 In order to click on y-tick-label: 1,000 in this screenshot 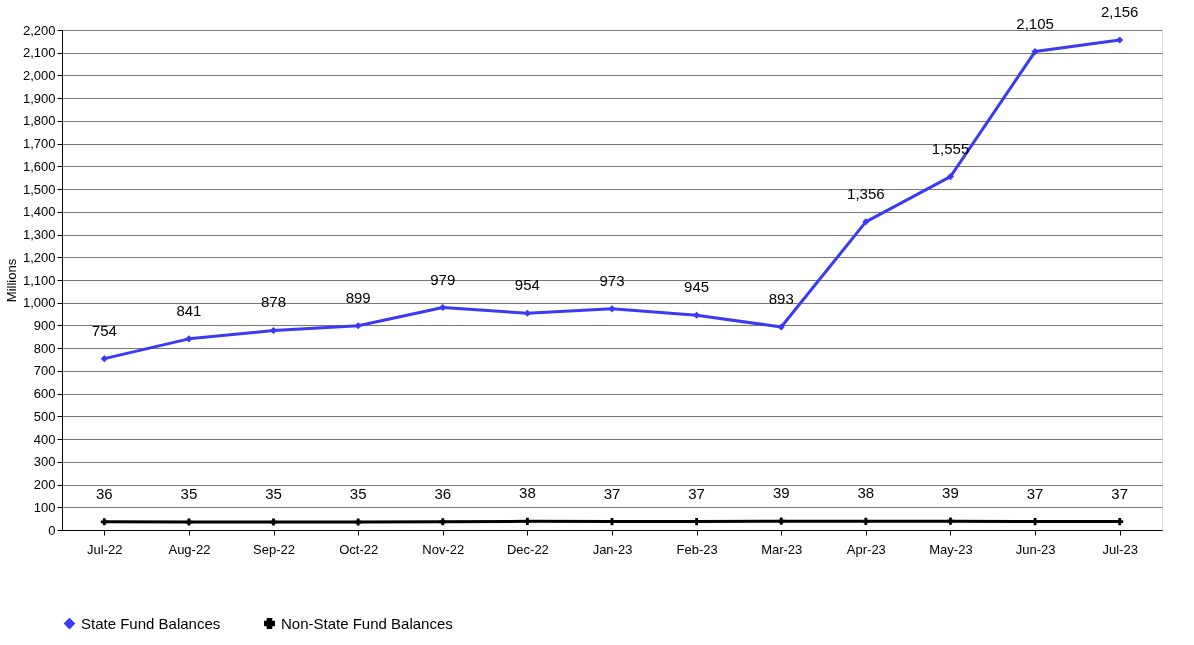, I will do `click(39, 303)`.